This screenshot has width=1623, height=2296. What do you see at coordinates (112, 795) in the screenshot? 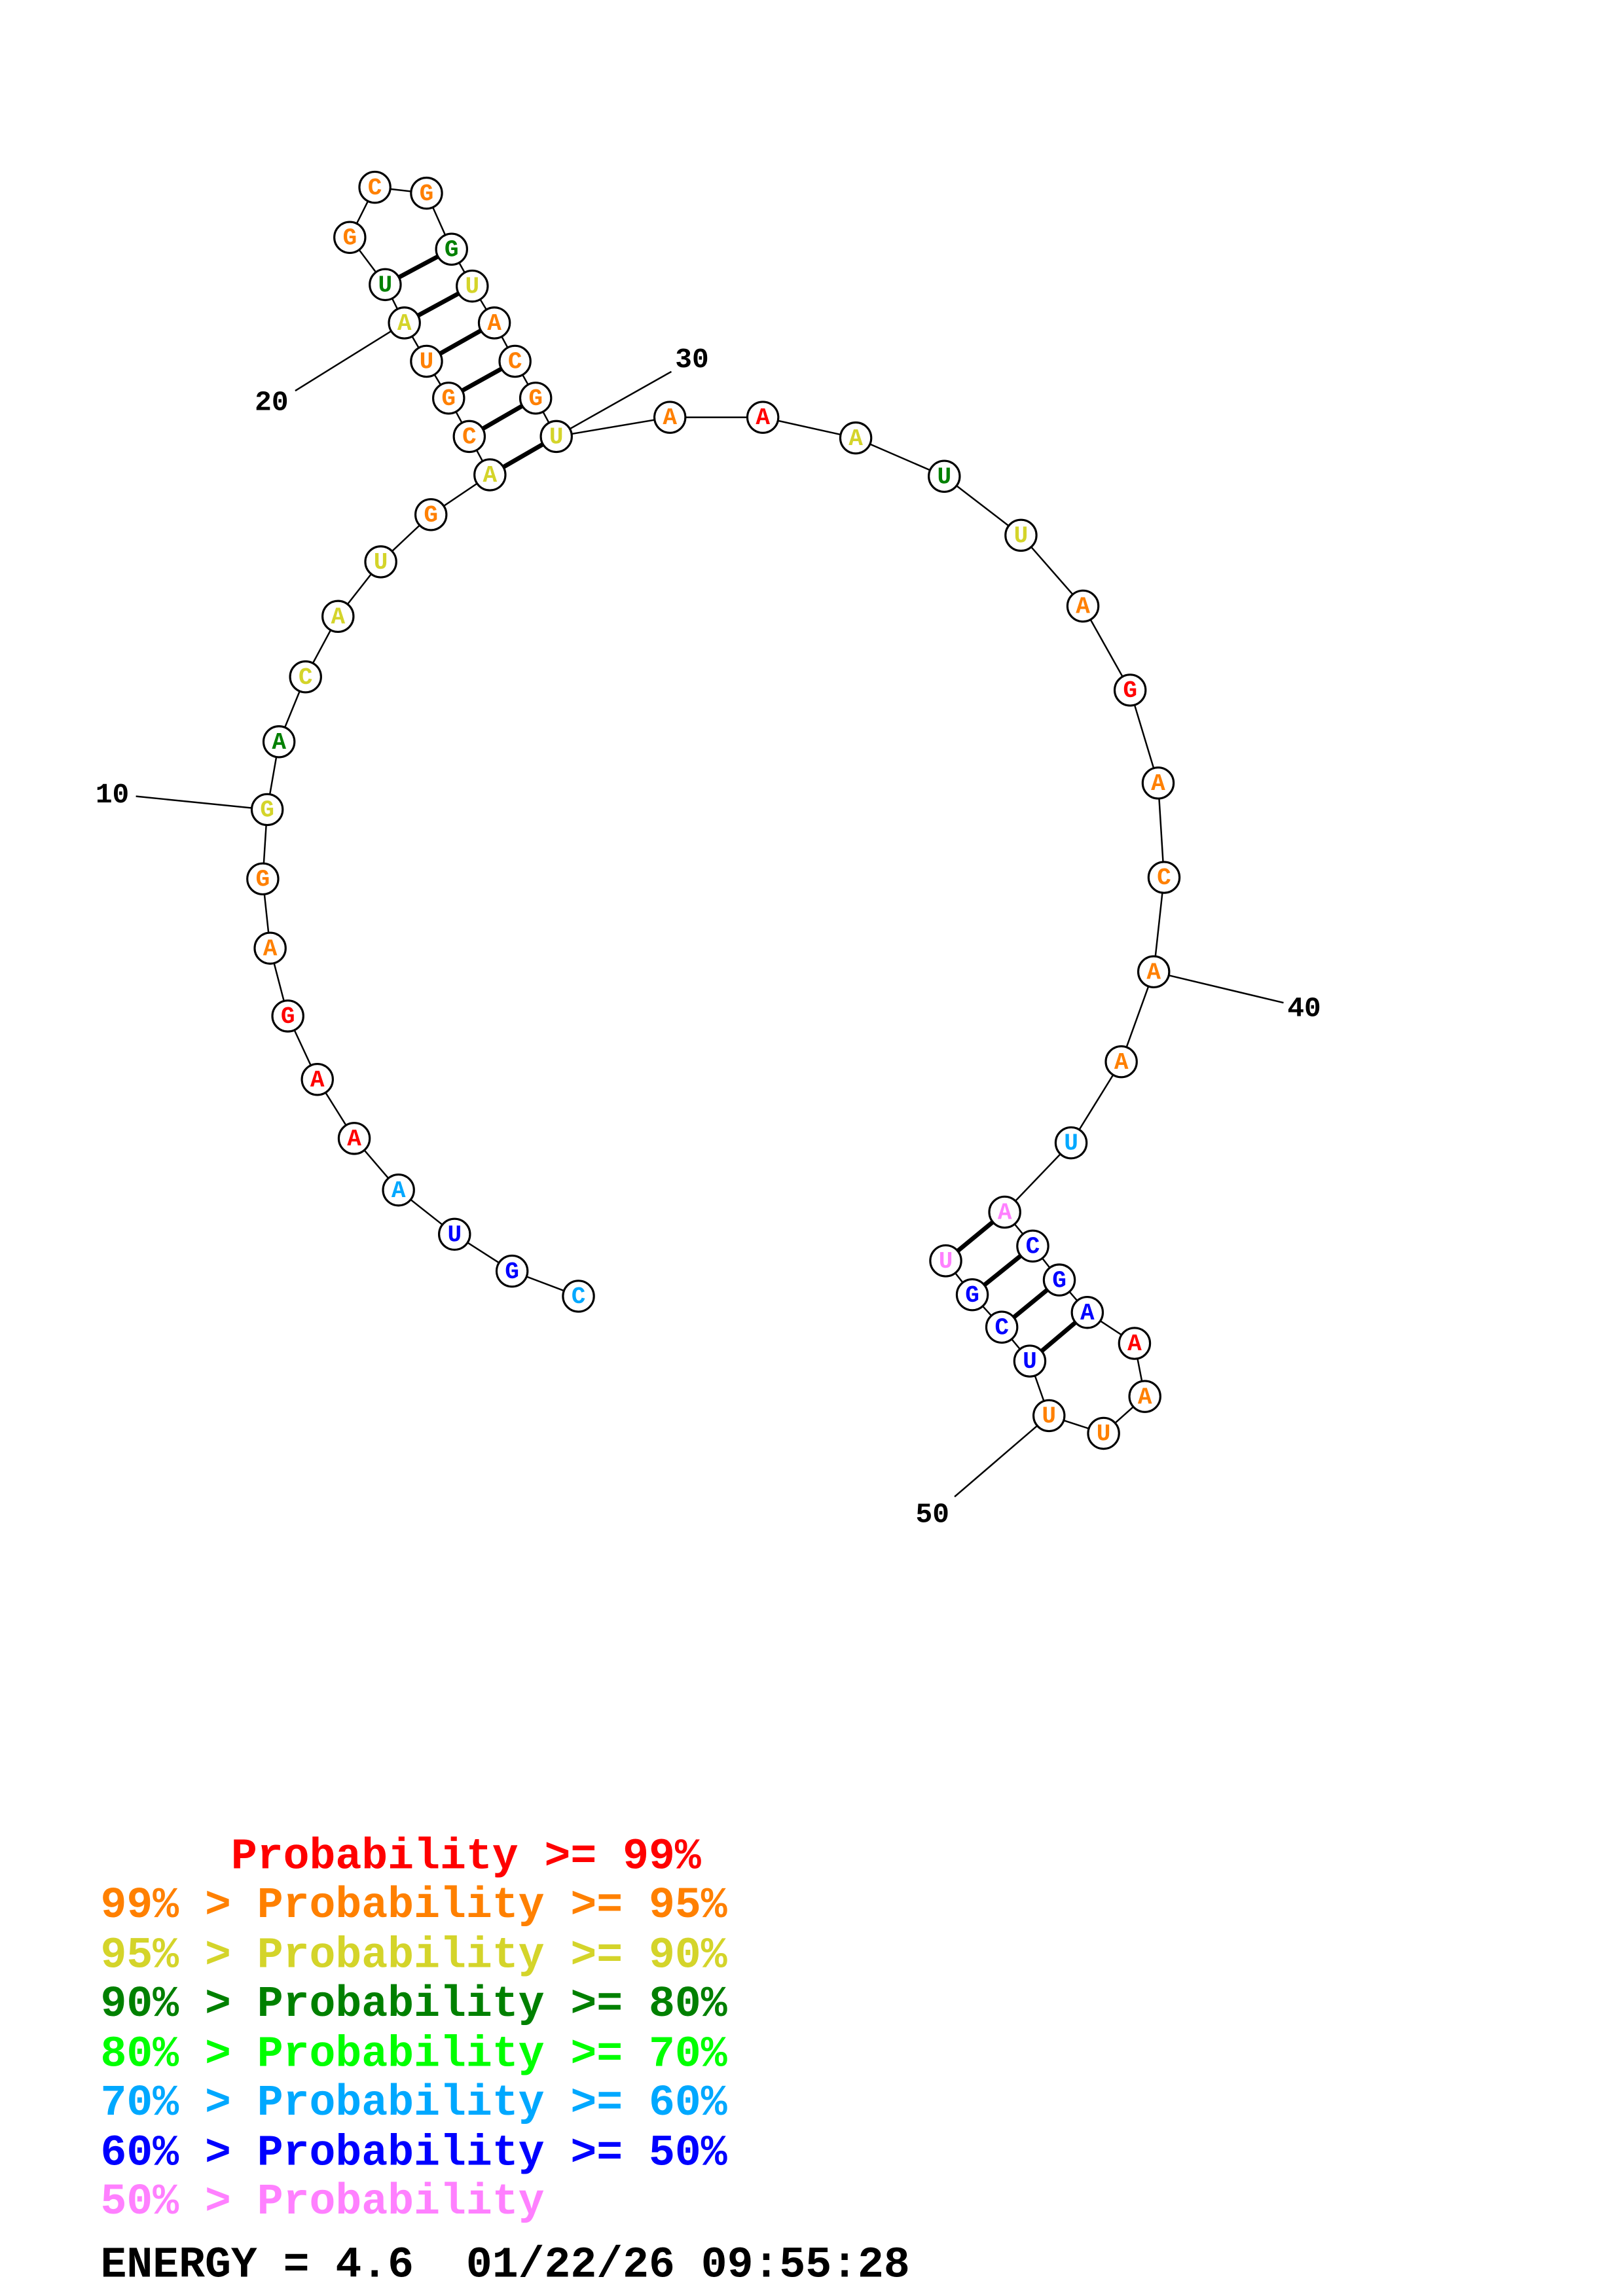
I see `position-label: 10` at bounding box center [112, 795].